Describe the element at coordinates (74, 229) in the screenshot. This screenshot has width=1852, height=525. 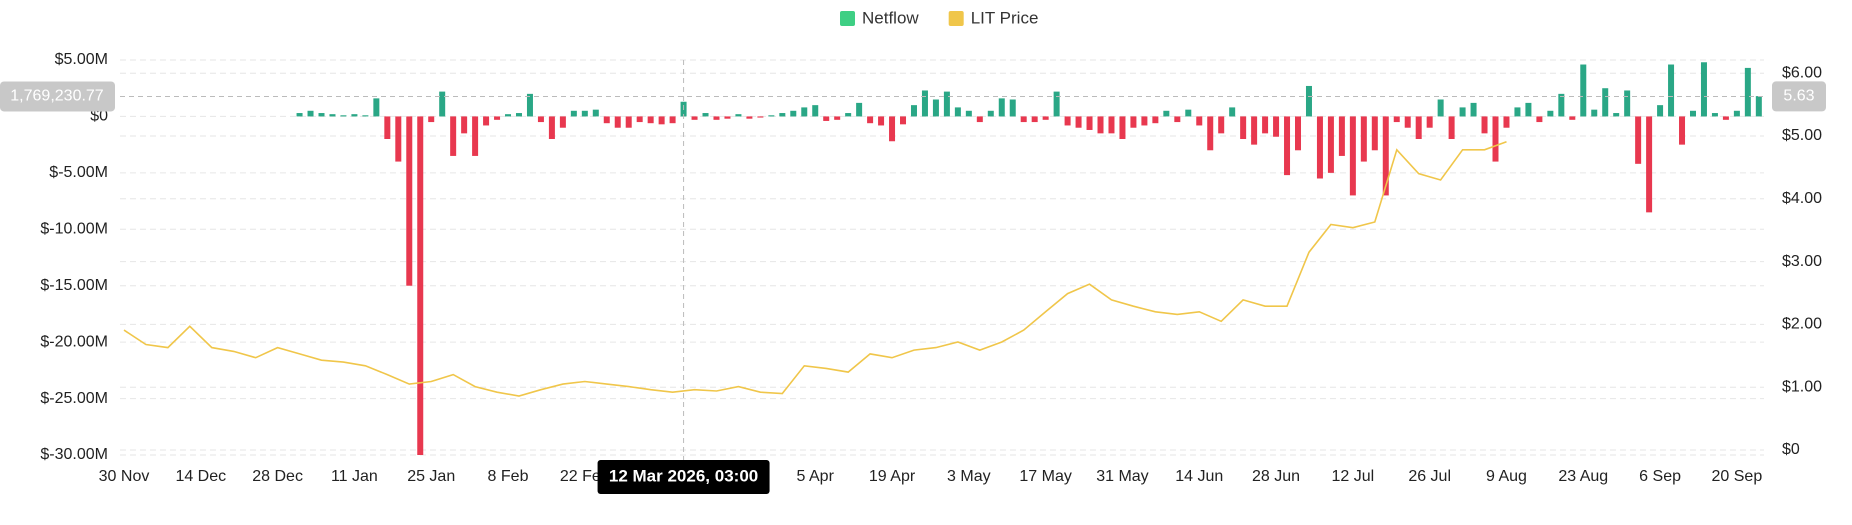
I see `y-tick-label: $-10.00M` at that location.